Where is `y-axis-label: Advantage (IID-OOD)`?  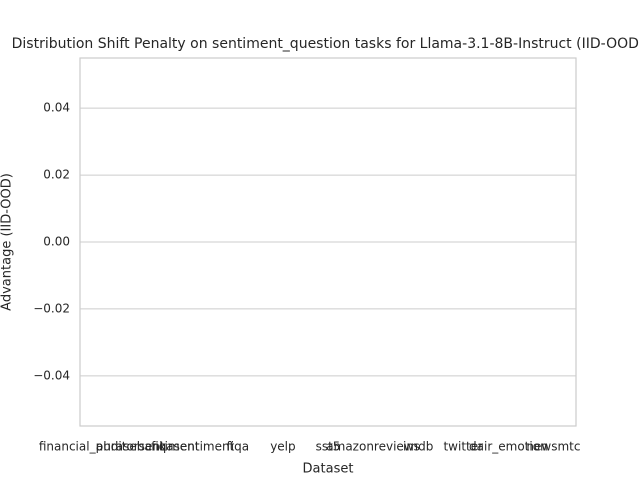 y-axis-label: Advantage (IID-OOD) is located at coordinates (7, 242).